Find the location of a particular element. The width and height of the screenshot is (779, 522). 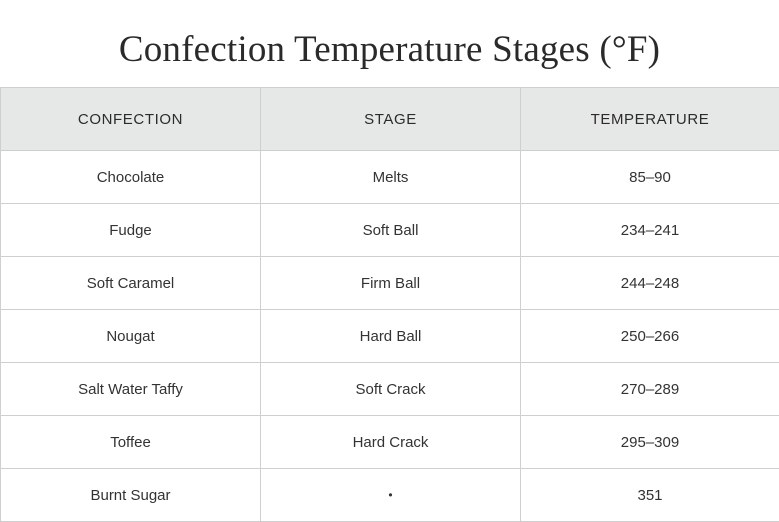

table-row: Fudge Soft Ball 234–241 is located at coordinates (389, 230).